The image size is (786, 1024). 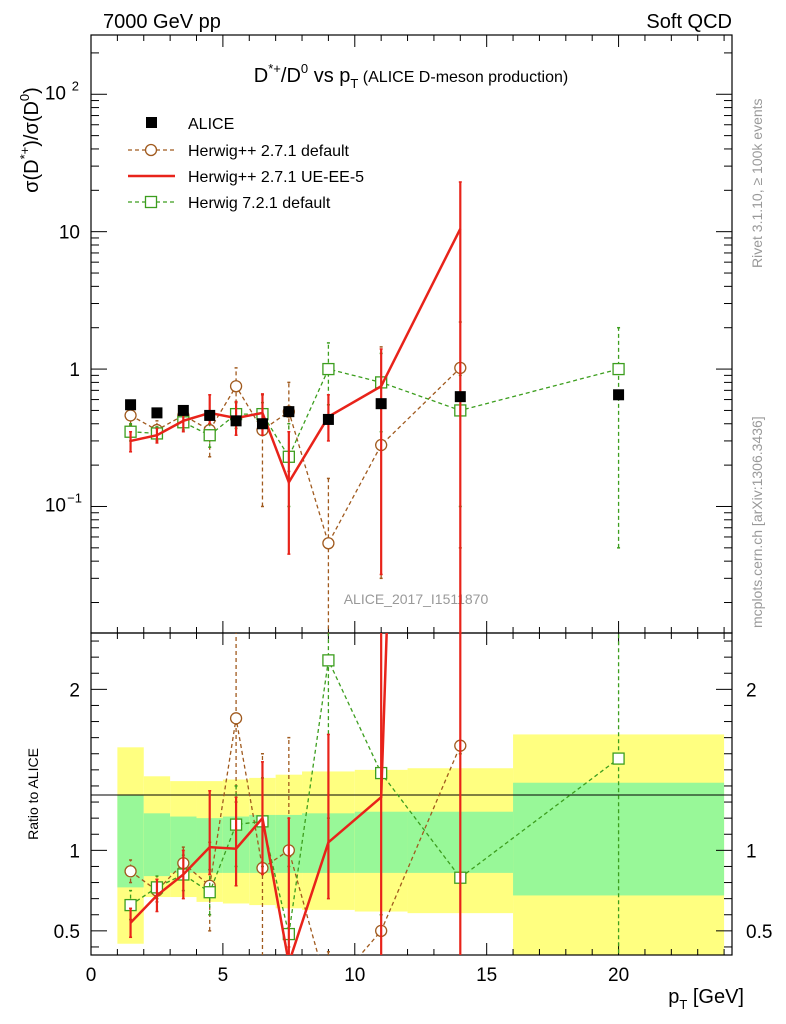 What do you see at coordinates (751, 690) in the screenshot?
I see `ratio-y-tick-label-right-2: 2` at bounding box center [751, 690].